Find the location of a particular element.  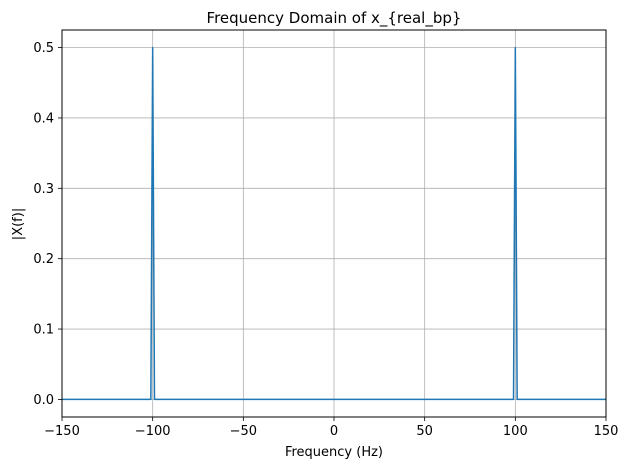

y-tick-label: 0.0 is located at coordinates (43, 400).